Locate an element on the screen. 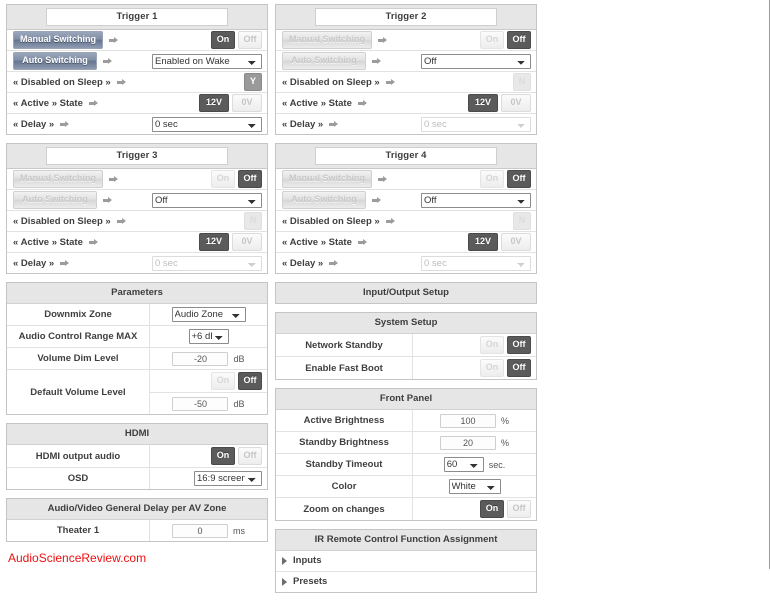 Image resolution: width=770 pixels, height=601 pixels. hdmi-output-audio-off-button: Off is located at coordinates (250, 456).